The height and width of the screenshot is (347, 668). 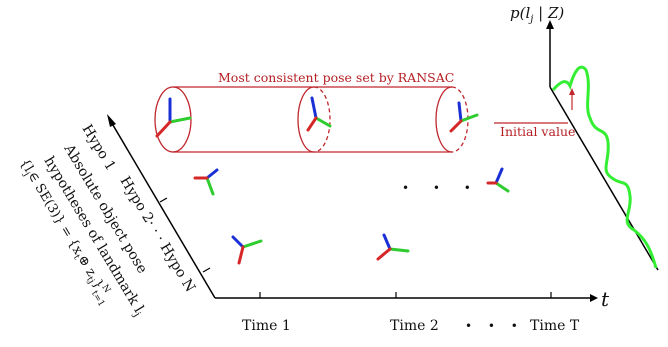 I want to click on density-baseline, so click(x=604, y=178).